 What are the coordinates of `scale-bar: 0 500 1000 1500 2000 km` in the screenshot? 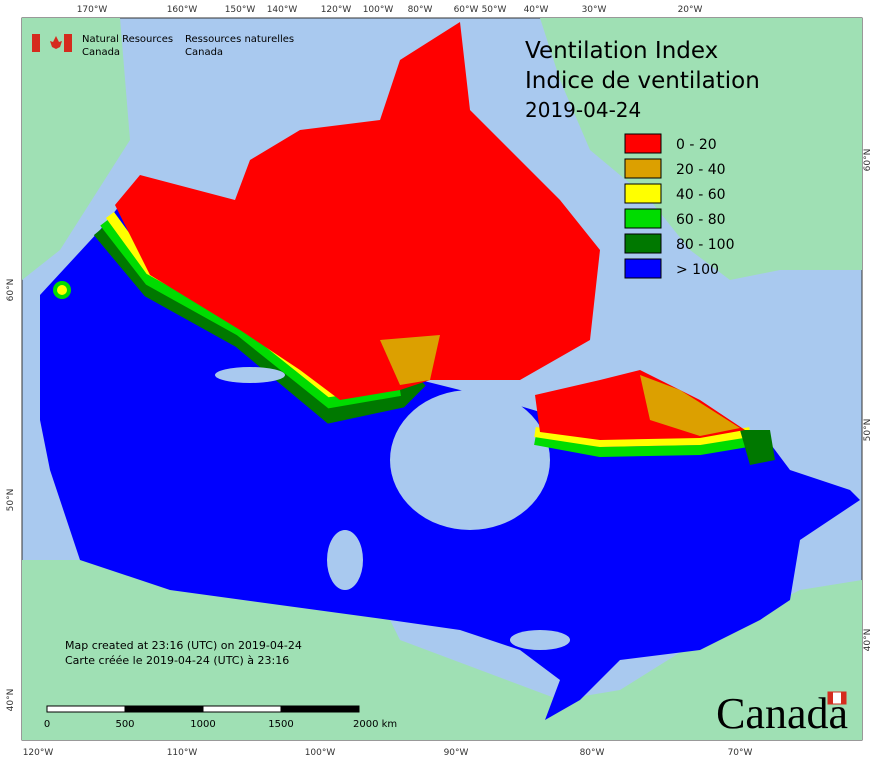 It's located at (220, 717).